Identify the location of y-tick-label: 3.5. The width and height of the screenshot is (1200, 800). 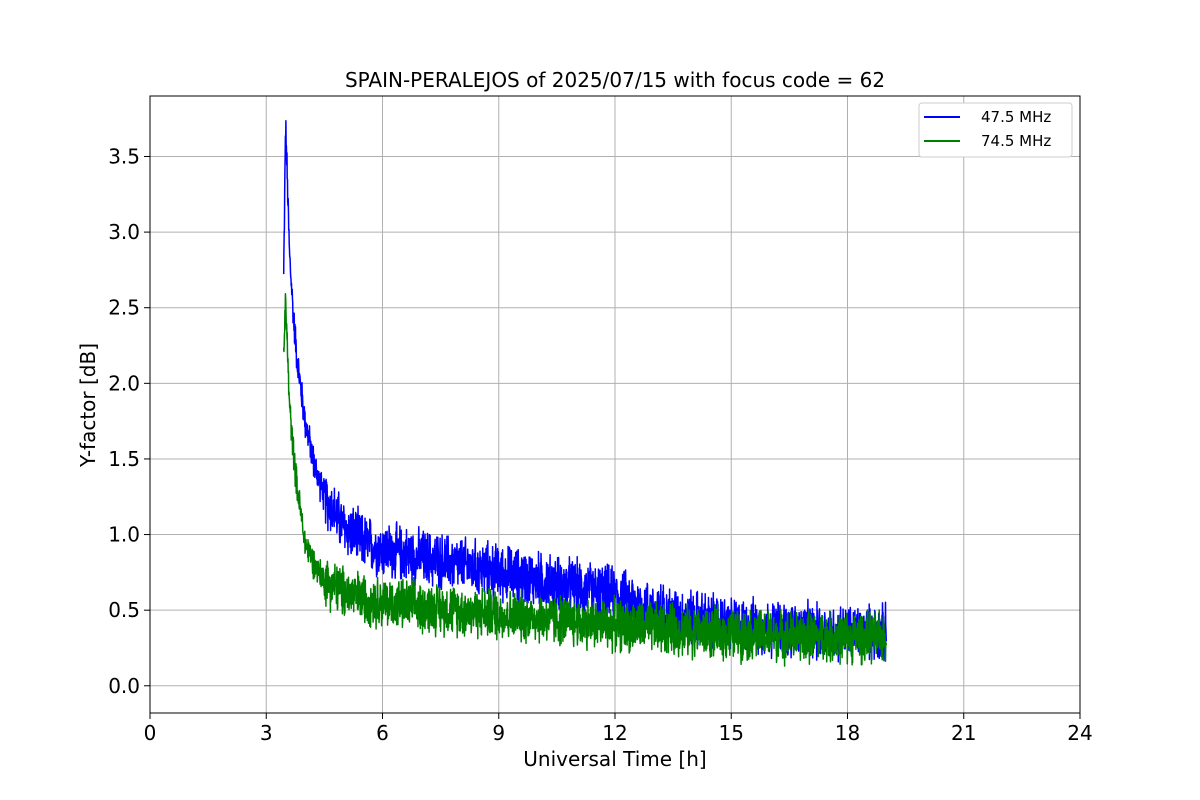
(124, 156).